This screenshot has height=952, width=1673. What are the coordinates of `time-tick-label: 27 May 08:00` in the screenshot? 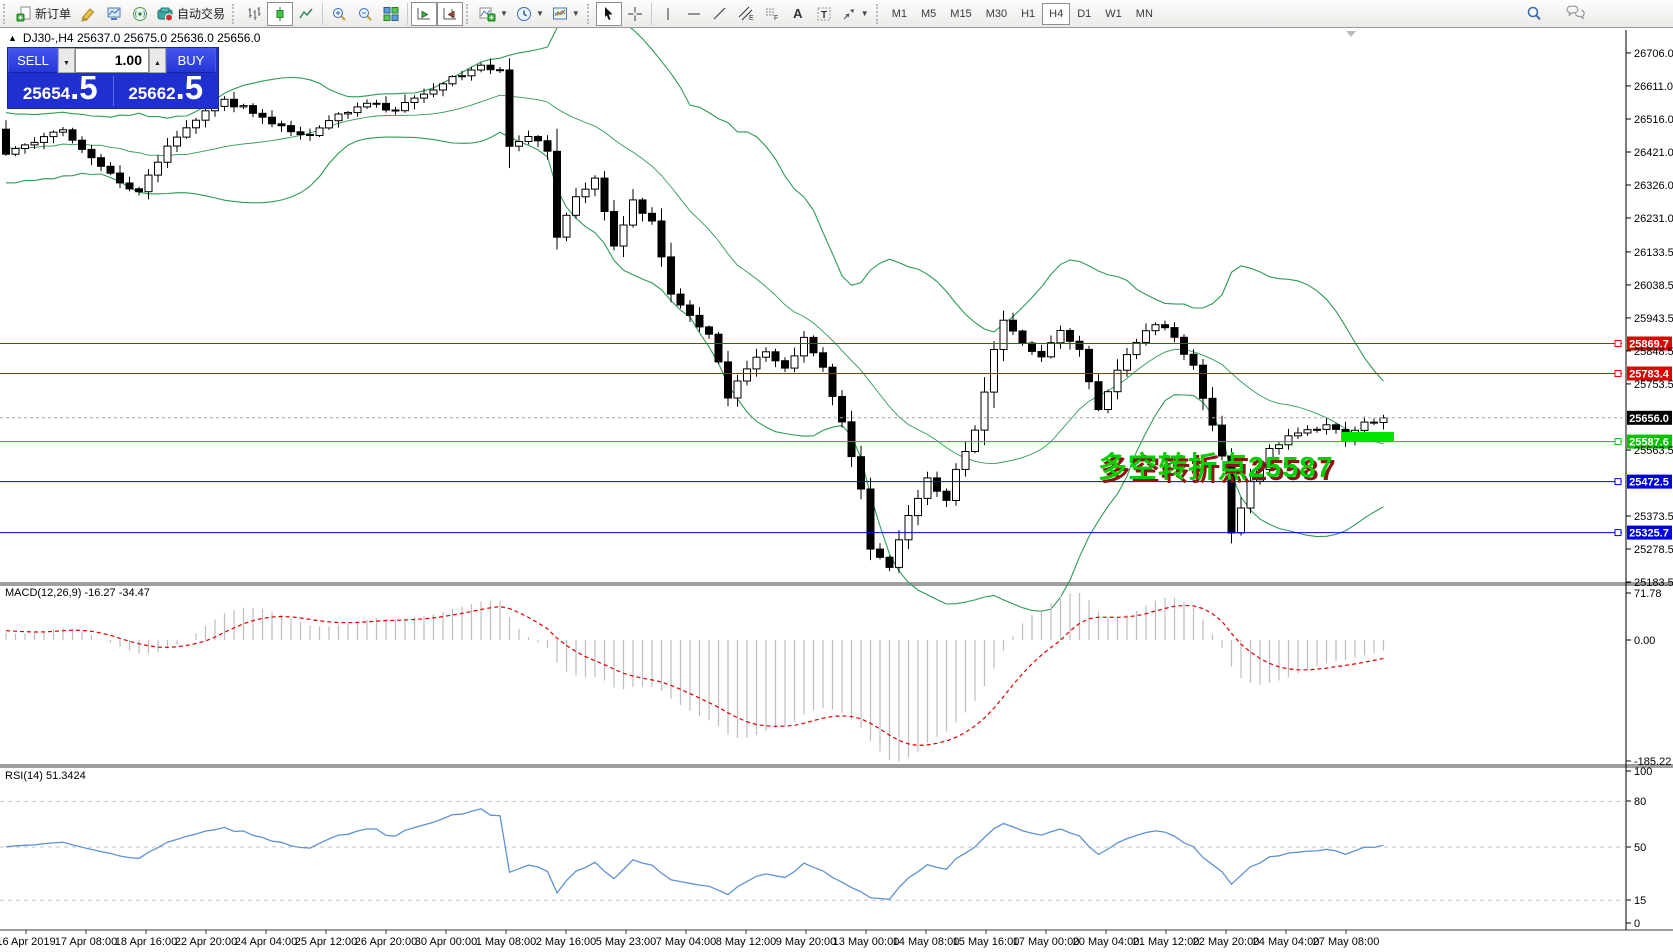 It's located at (1346, 942).